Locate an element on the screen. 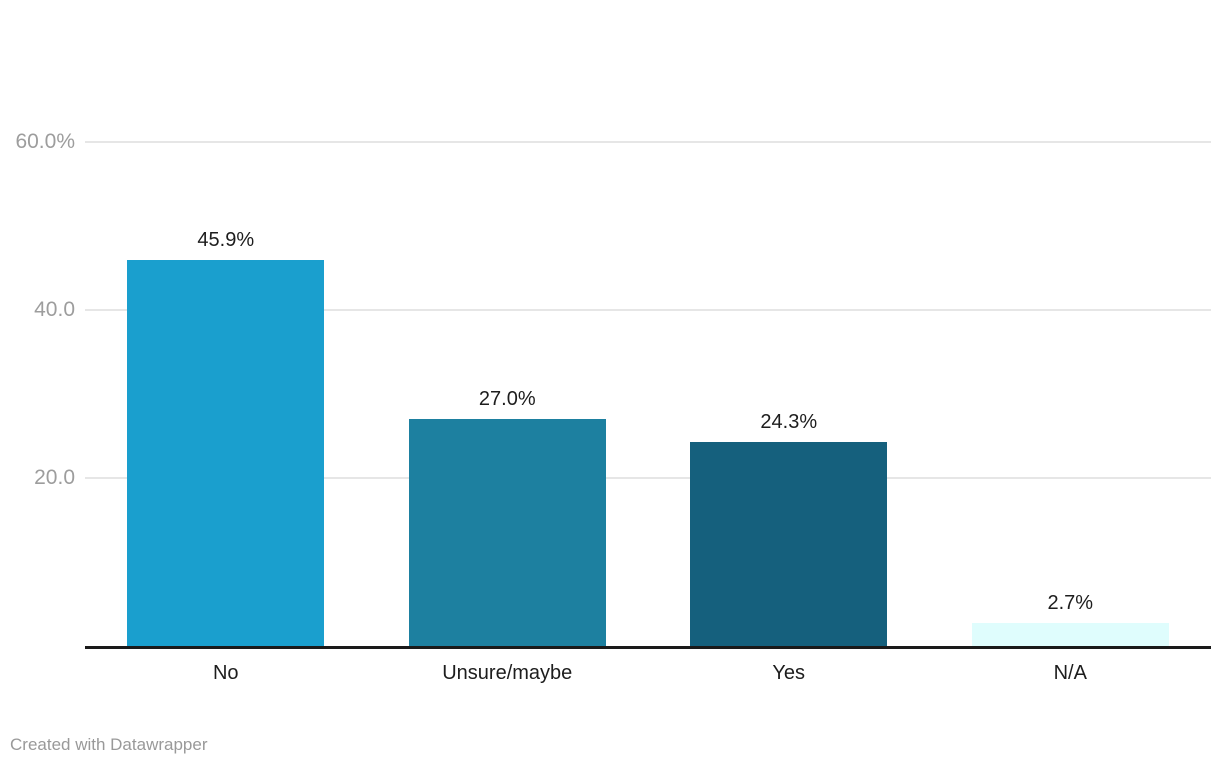 This screenshot has width=1220, height=768. x-axis-baseline is located at coordinates (648, 647).